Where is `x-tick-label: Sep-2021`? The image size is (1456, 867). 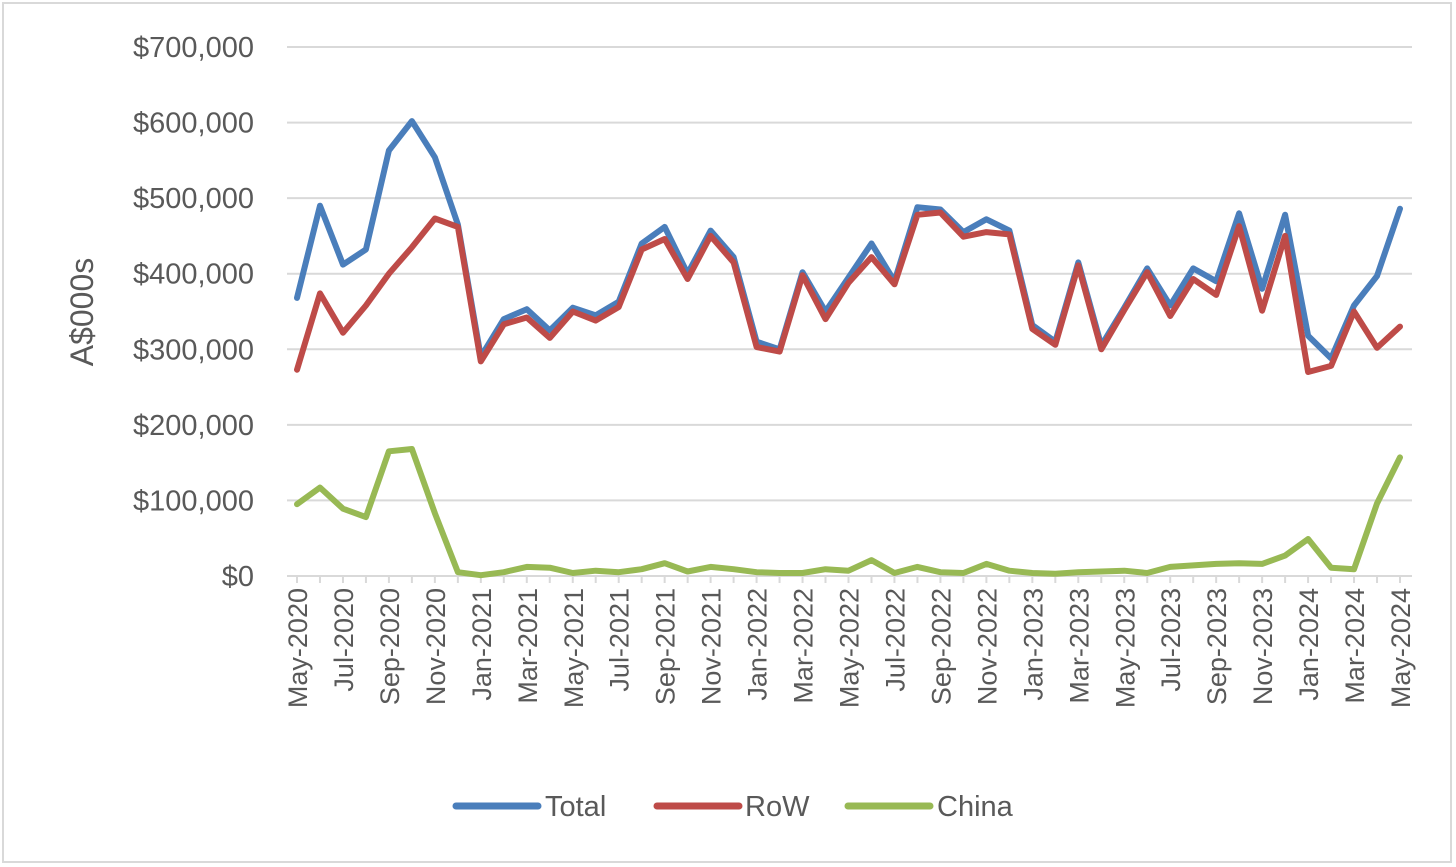 x-tick-label: Sep-2021 is located at coordinates (666, 646).